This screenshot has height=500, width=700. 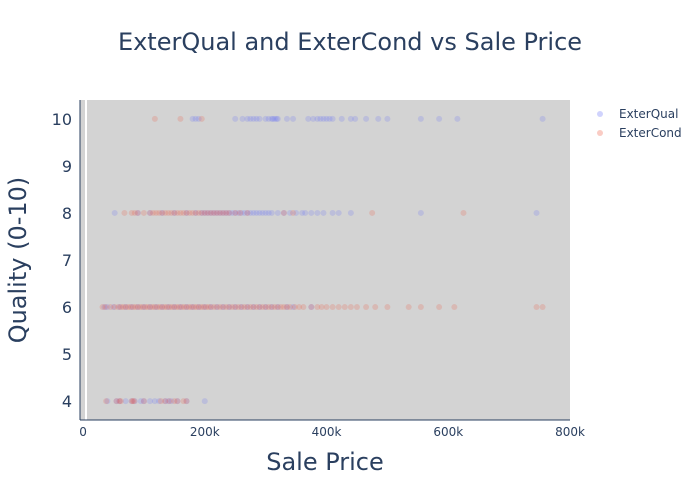 What do you see at coordinates (639, 123) in the screenshot?
I see `legend: ExterQual ExterCond` at bounding box center [639, 123].